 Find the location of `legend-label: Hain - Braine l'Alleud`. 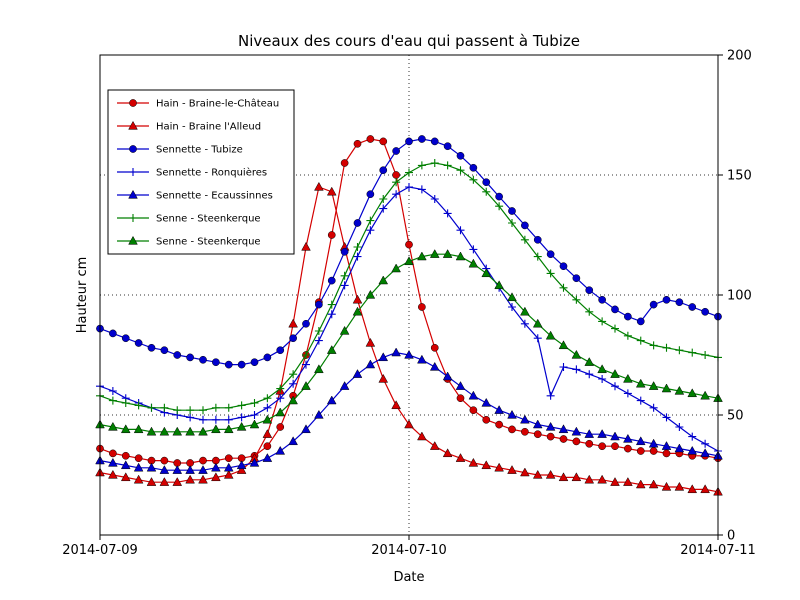

legend-label: Hain - Braine l'Alleud is located at coordinates (208, 127).